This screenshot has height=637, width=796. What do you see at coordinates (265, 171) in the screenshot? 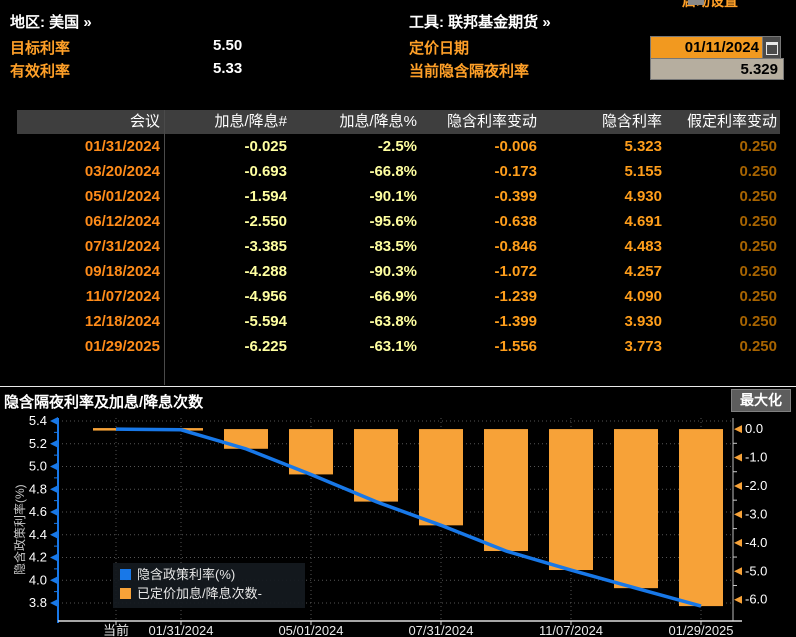
I see `table-cell: -0.693` at bounding box center [265, 171].